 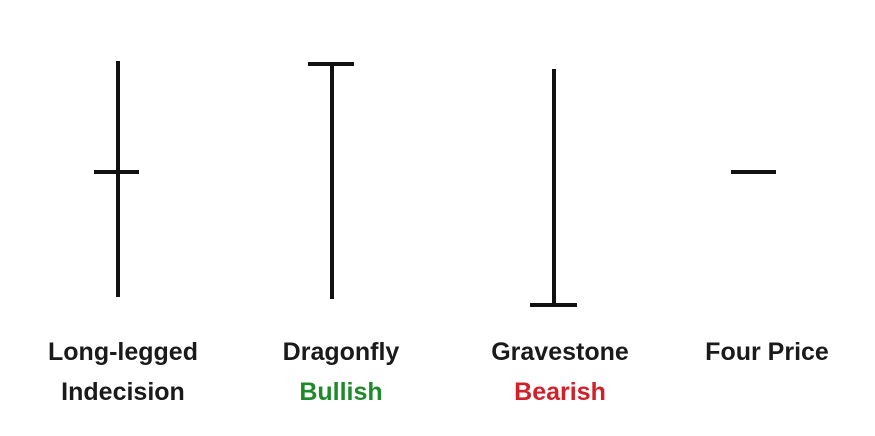 I want to click on long-legged-label: Long-legged Indecision, so click(x=123, y=372).